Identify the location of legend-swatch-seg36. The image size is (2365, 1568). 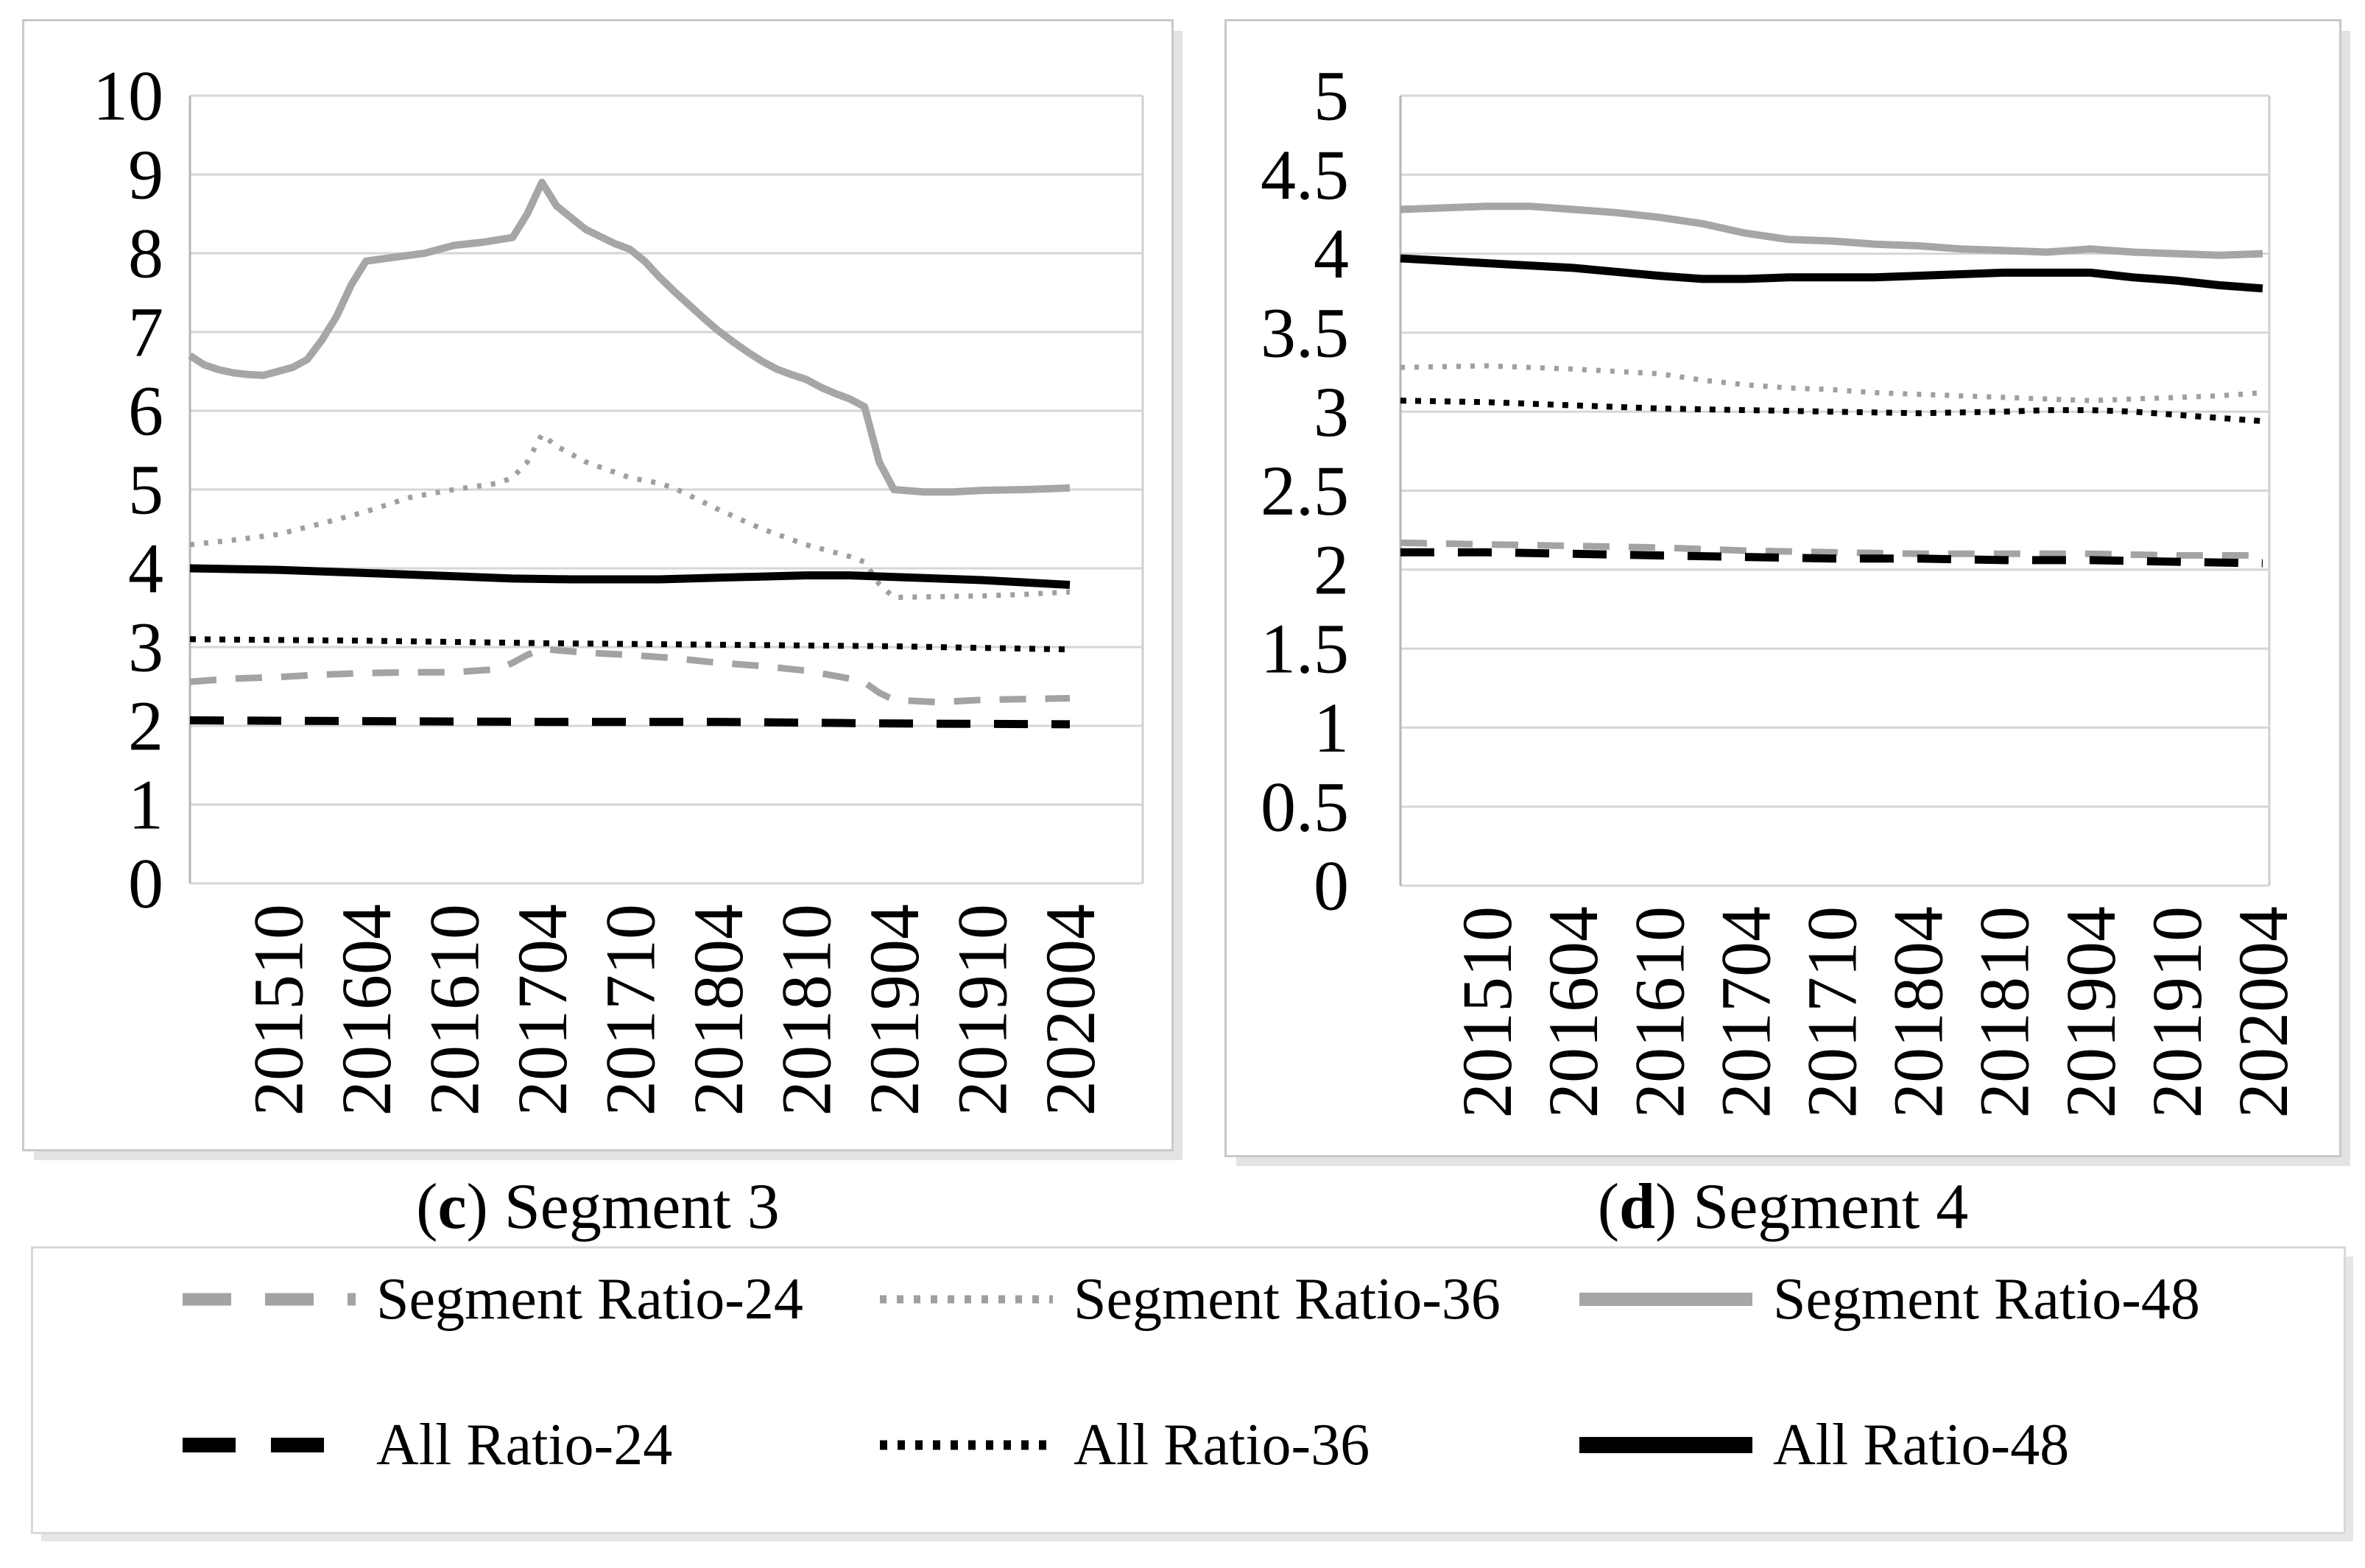
(966, 1300).